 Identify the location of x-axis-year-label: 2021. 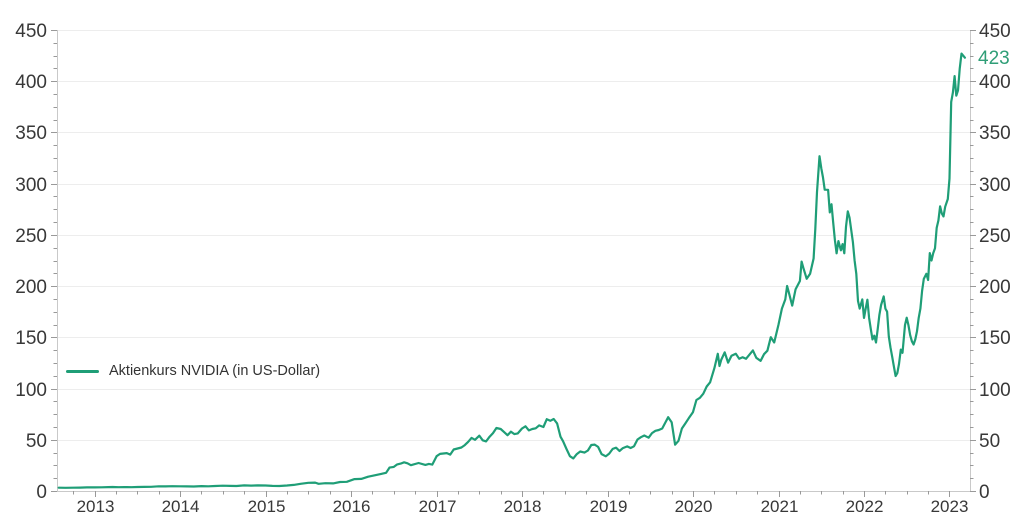
(780, 506).